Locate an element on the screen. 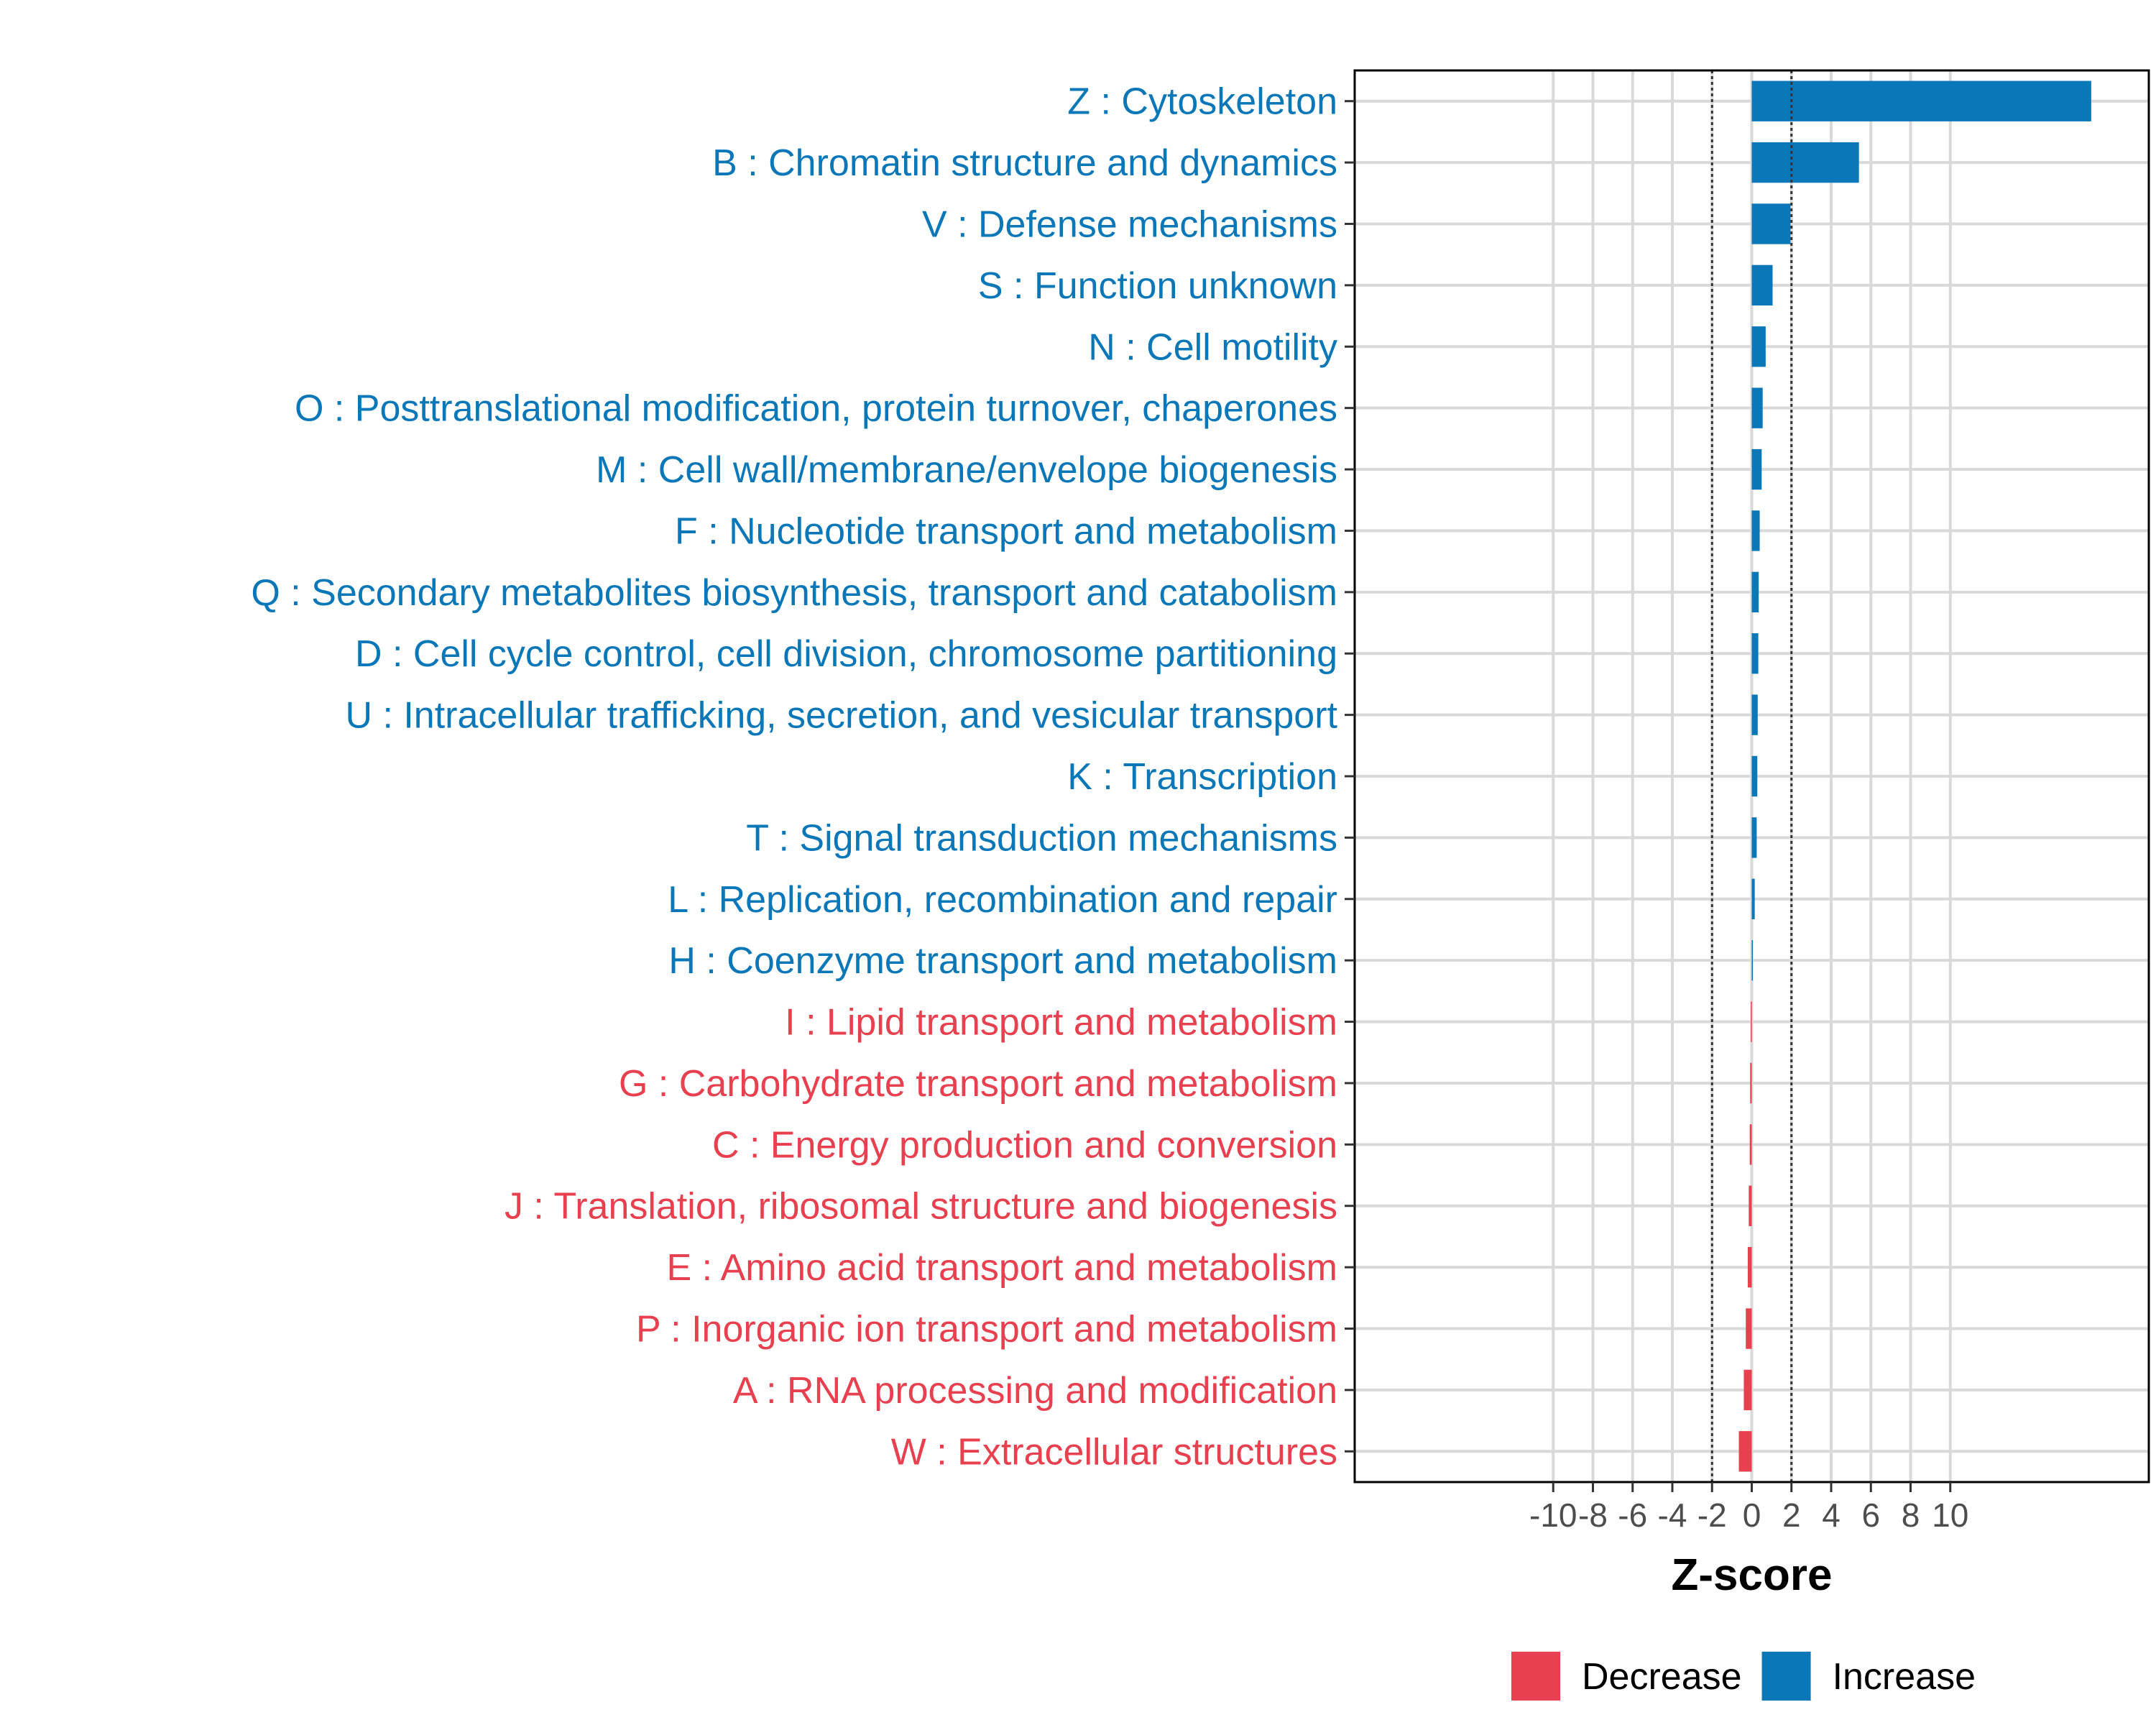  x-tick-label: 10 is located at coordinates (1950, 1515).